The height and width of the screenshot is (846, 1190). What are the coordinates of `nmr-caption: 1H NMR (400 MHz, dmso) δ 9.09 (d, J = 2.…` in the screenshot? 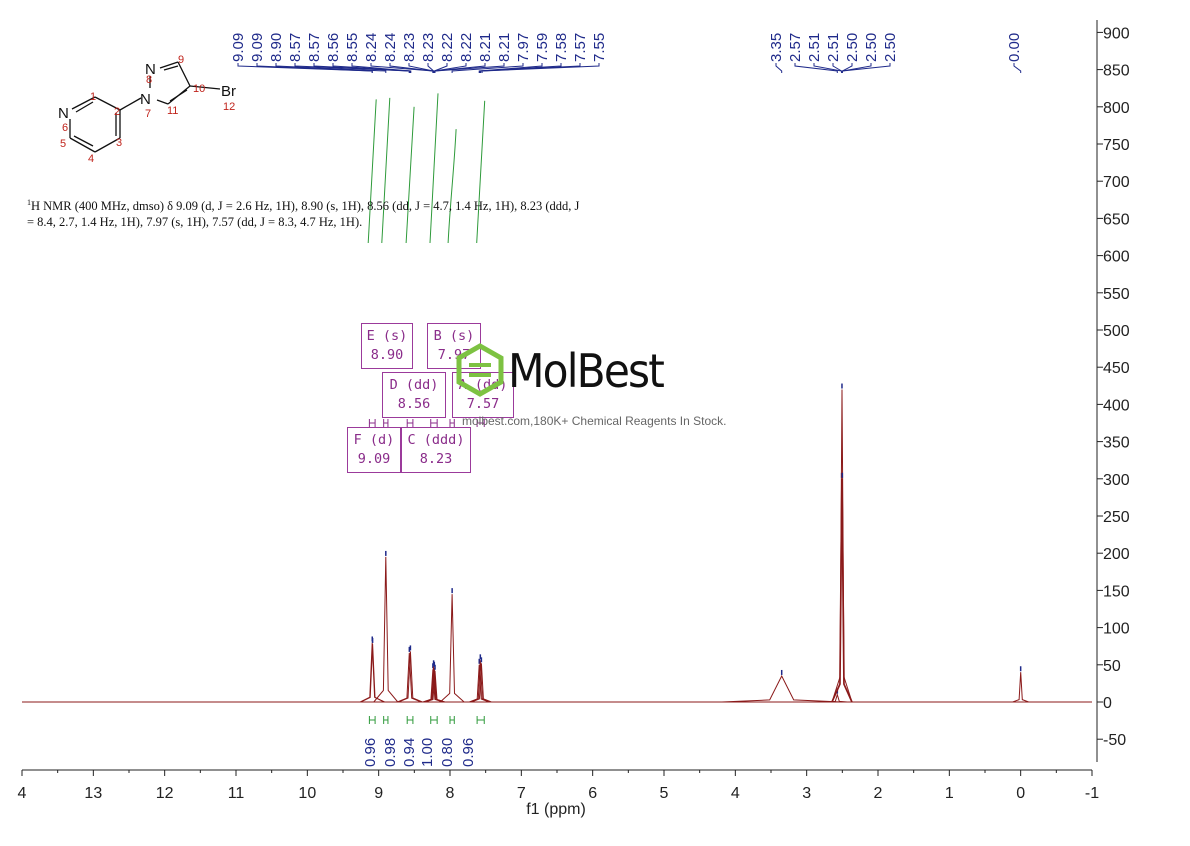 It's located at (307, 212).